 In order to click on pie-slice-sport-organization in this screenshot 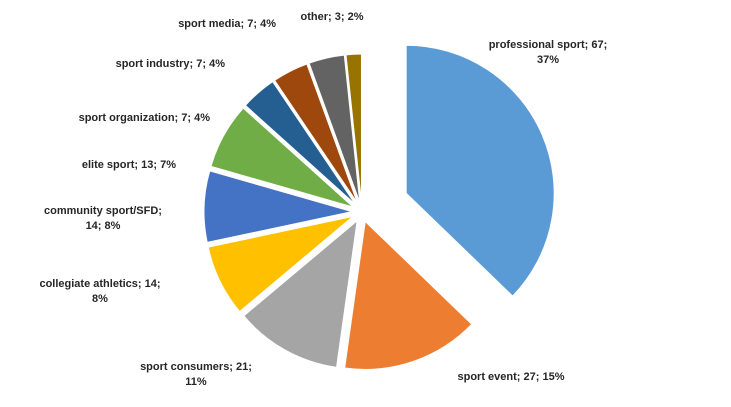, I will do `click(300, 143)`.